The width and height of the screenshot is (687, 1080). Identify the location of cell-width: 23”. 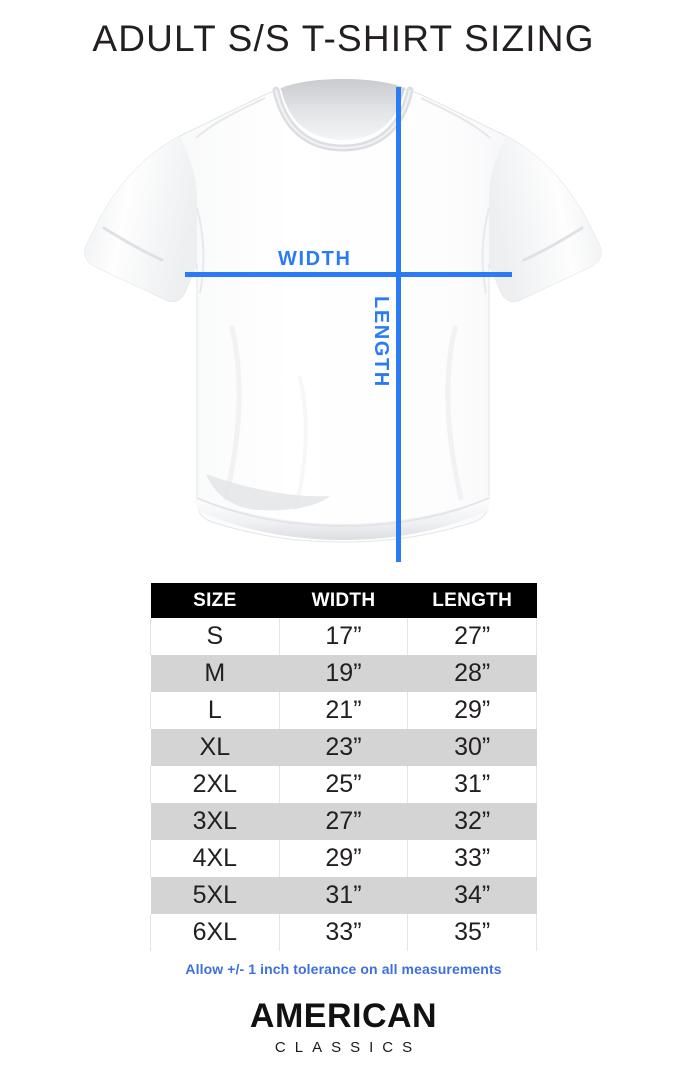
(343, 747).